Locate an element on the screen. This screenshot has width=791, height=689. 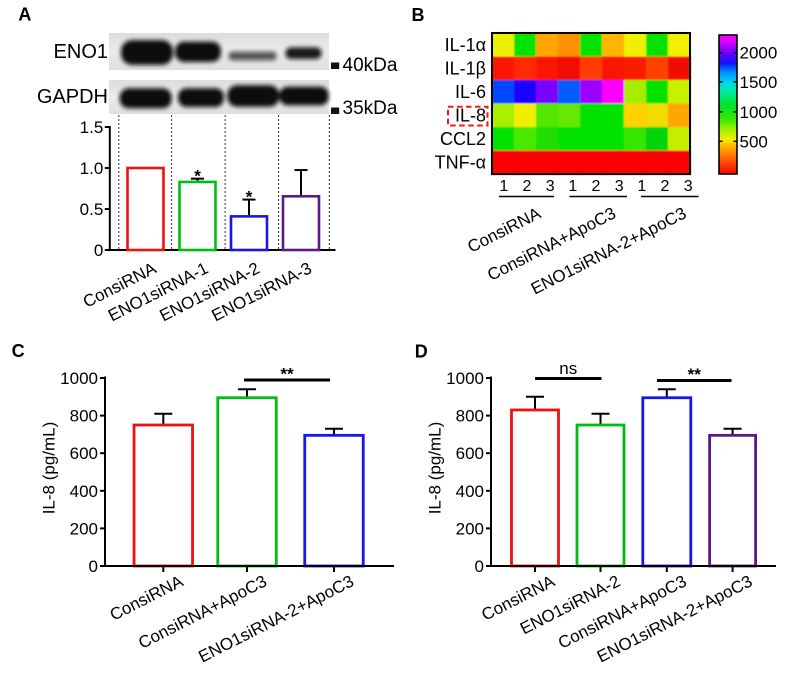
svg-text: ENO1 is located at coordinates (81, 52).